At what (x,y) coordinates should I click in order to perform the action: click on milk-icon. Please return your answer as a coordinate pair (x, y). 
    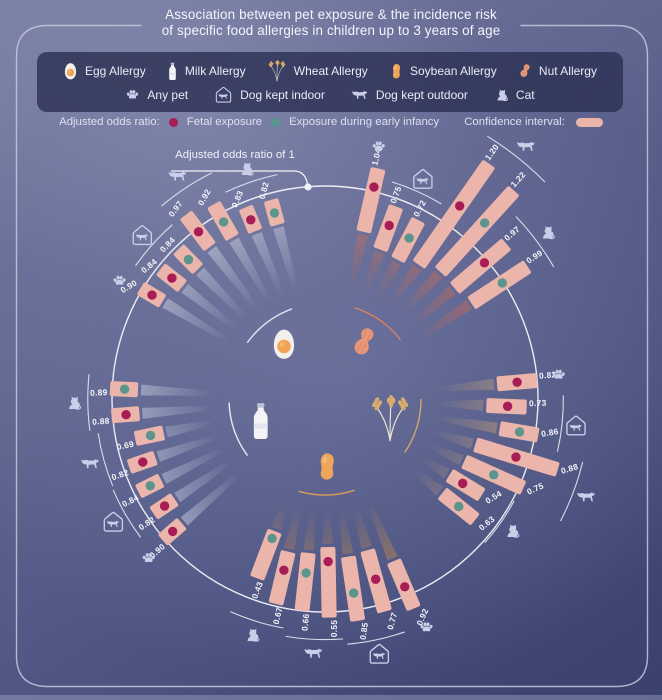
    Looking at the image, I should click on (260, 421).